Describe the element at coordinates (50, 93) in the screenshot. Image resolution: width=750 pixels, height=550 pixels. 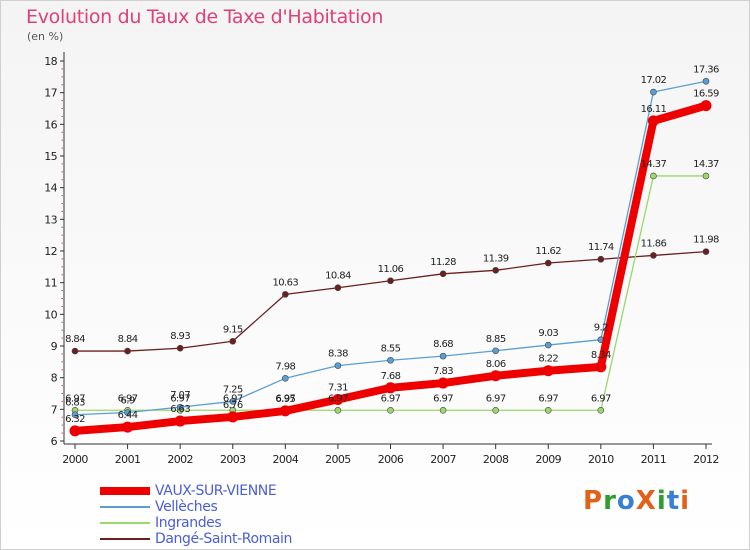
I see `y-tick-label: 17` at that location.